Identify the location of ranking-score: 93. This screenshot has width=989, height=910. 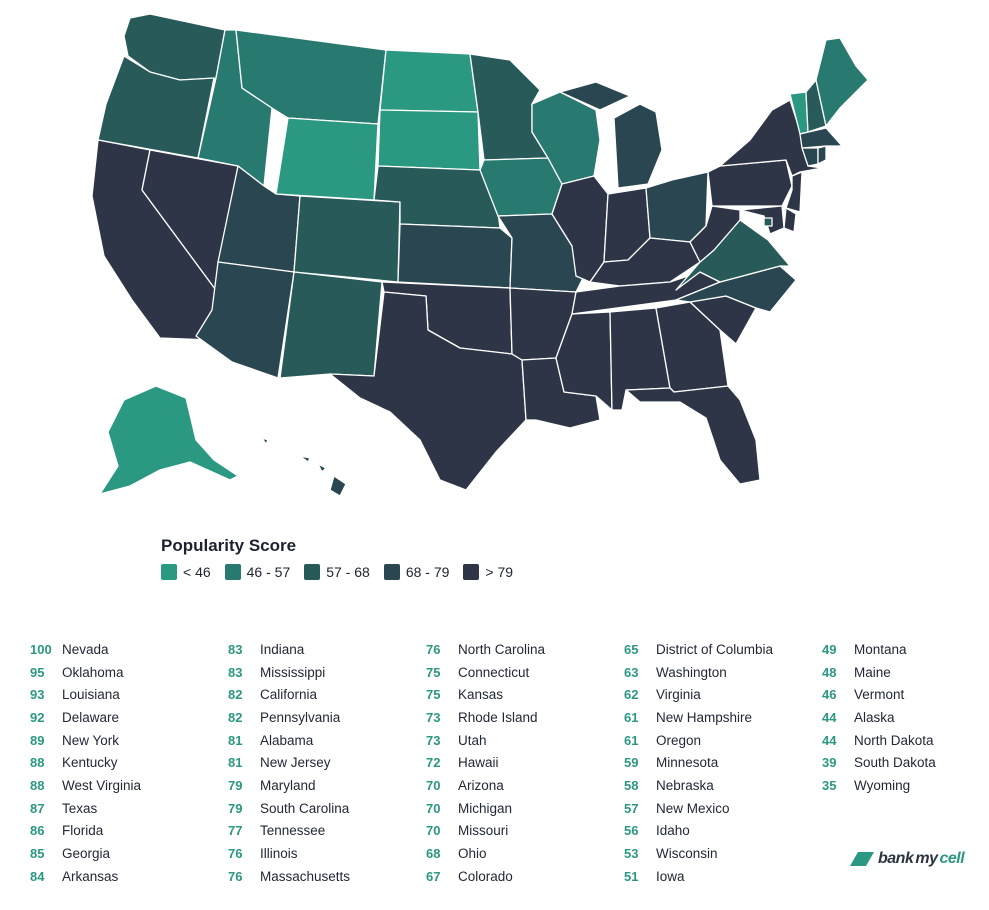
(37, 695).